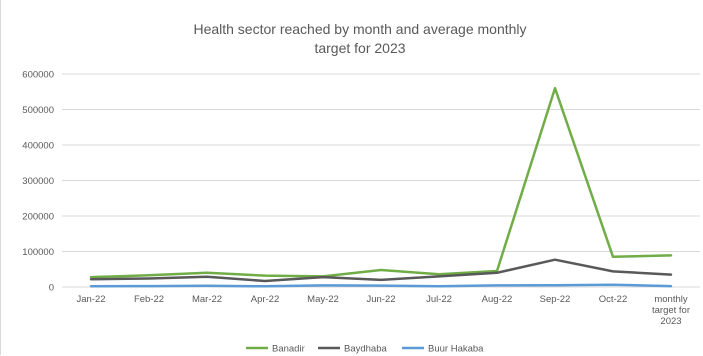  I want to click on y-tick-label: 300000, so click(38, 181).